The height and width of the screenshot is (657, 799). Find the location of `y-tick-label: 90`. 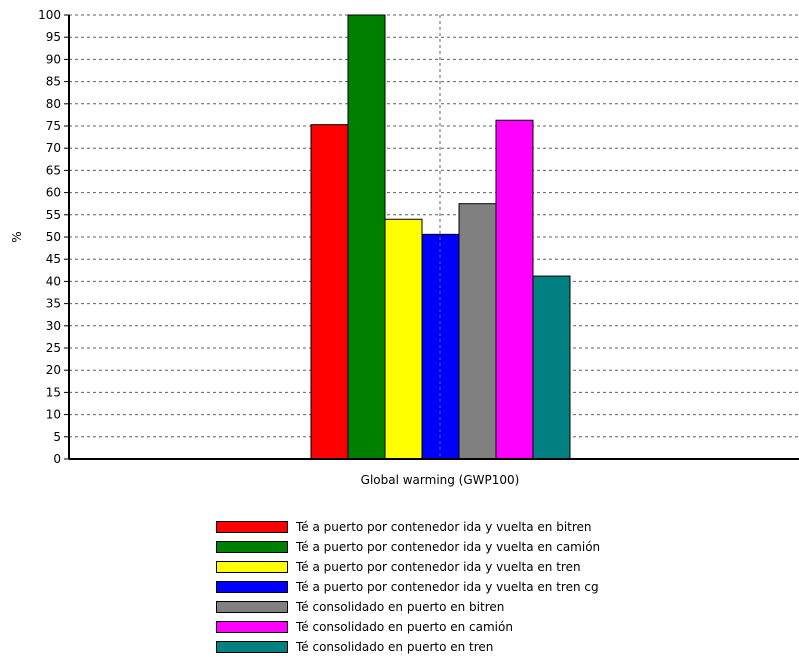

y-tick-label: 90 is located at coordinates (53, 59).